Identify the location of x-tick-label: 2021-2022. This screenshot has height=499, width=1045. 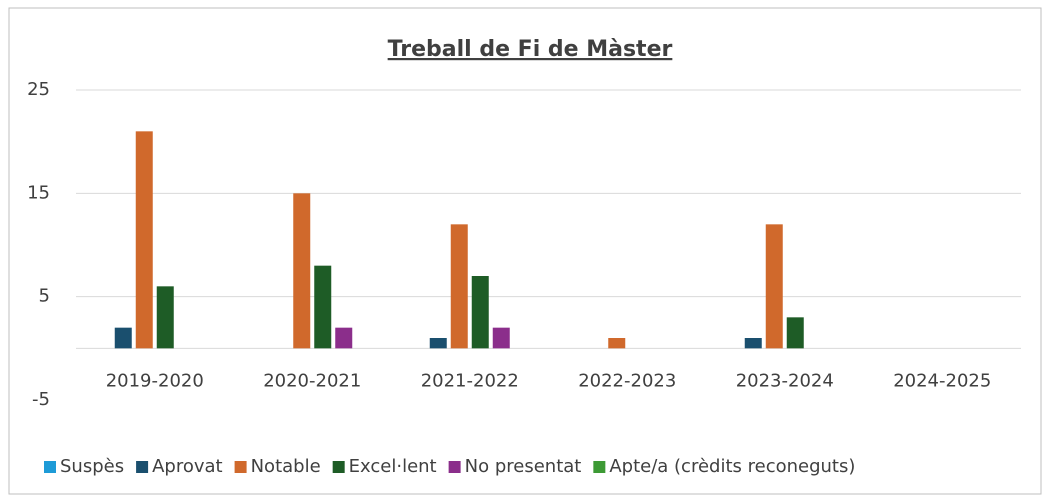
(470, 380).